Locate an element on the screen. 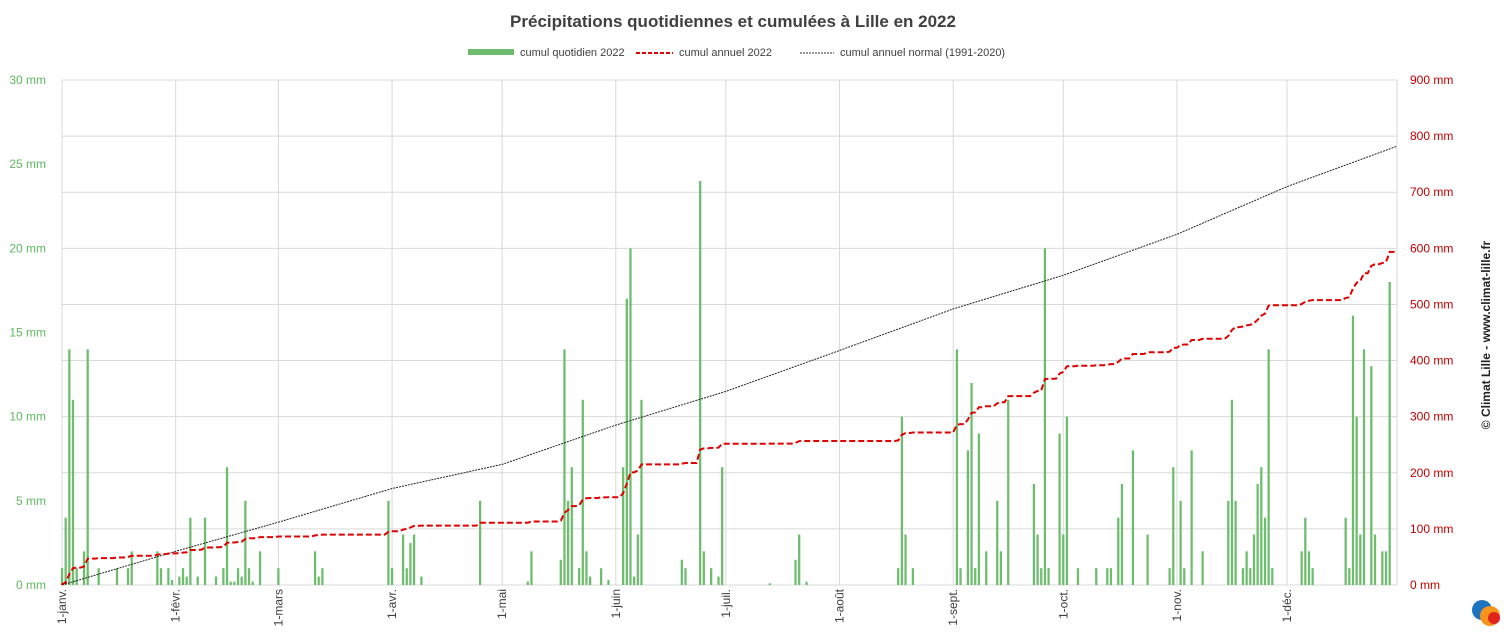 Image resolution: width=1512 pixels, height=642 pixels. climat-lille-logo is located at coordinates (1486, 613).